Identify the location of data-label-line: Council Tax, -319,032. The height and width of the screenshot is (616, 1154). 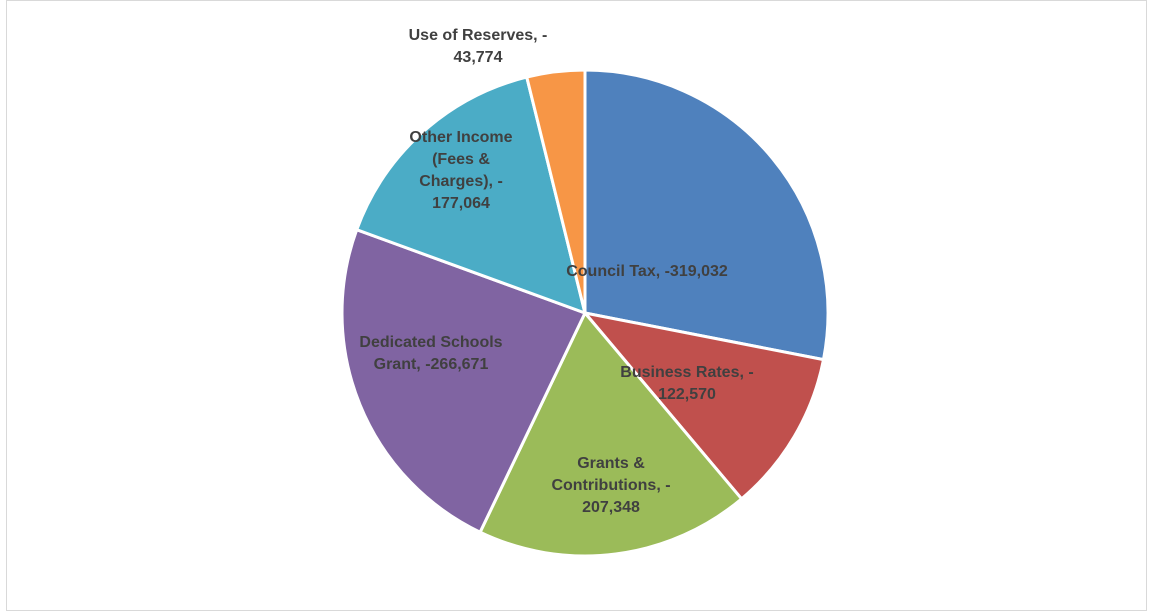
(647, 271).